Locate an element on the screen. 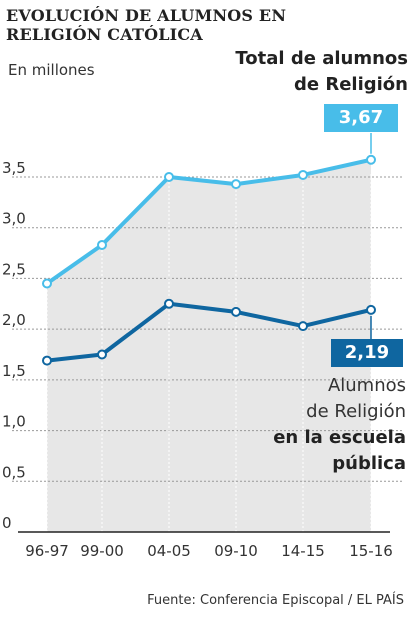 The width and height of the screenshot is (414, 619). y-tick-label: 1,5 is located at coordinates (14, 371).